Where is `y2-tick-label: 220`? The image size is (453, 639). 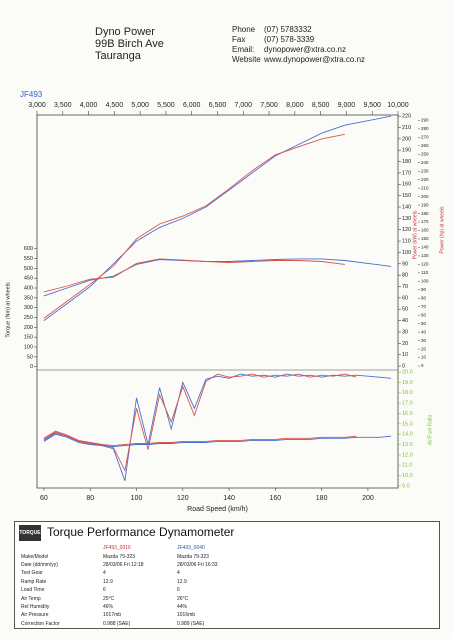 y2-tick-label: 220 is located at coordinates (406, 117).